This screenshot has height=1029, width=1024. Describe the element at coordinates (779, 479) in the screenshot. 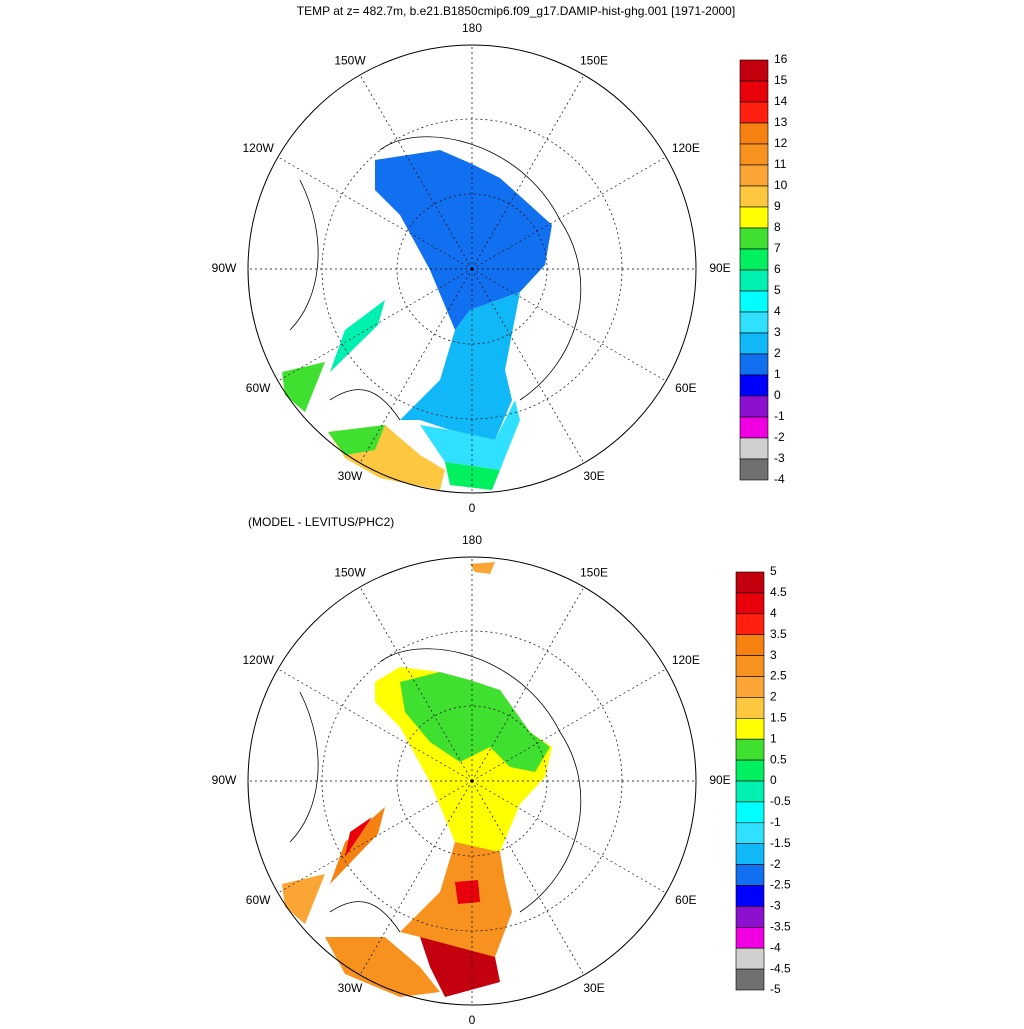

I see `colorbar-label: -4` at that location.